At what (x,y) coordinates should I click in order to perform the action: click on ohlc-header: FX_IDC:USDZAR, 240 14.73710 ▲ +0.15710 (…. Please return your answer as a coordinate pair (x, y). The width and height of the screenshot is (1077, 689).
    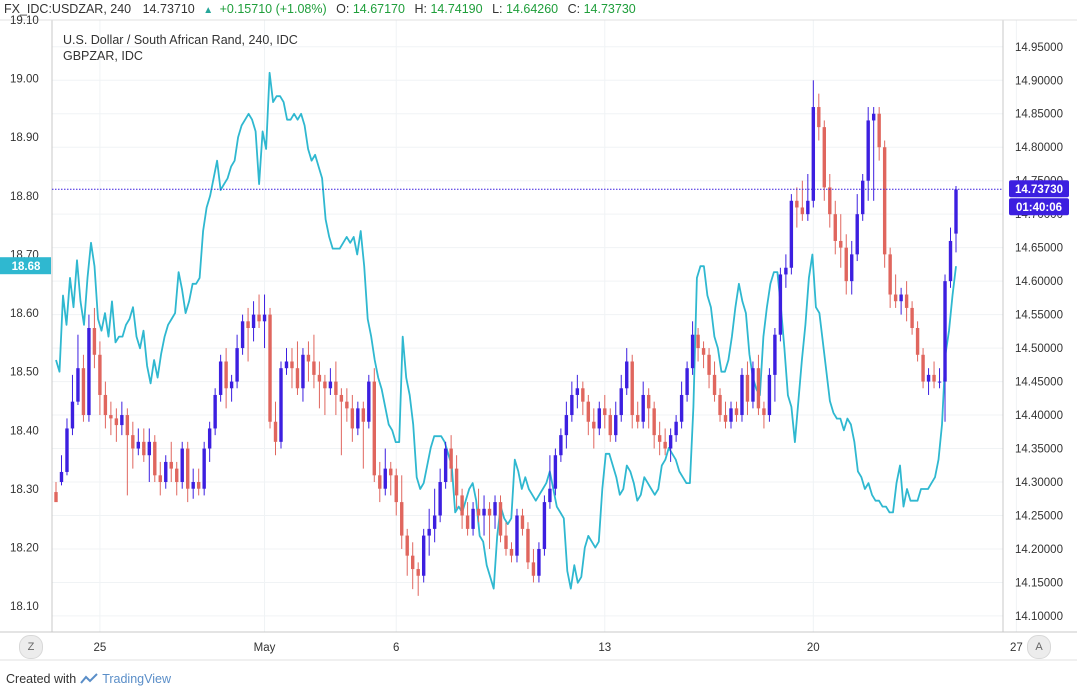
    Looking at the image, I should click on (320, 9).